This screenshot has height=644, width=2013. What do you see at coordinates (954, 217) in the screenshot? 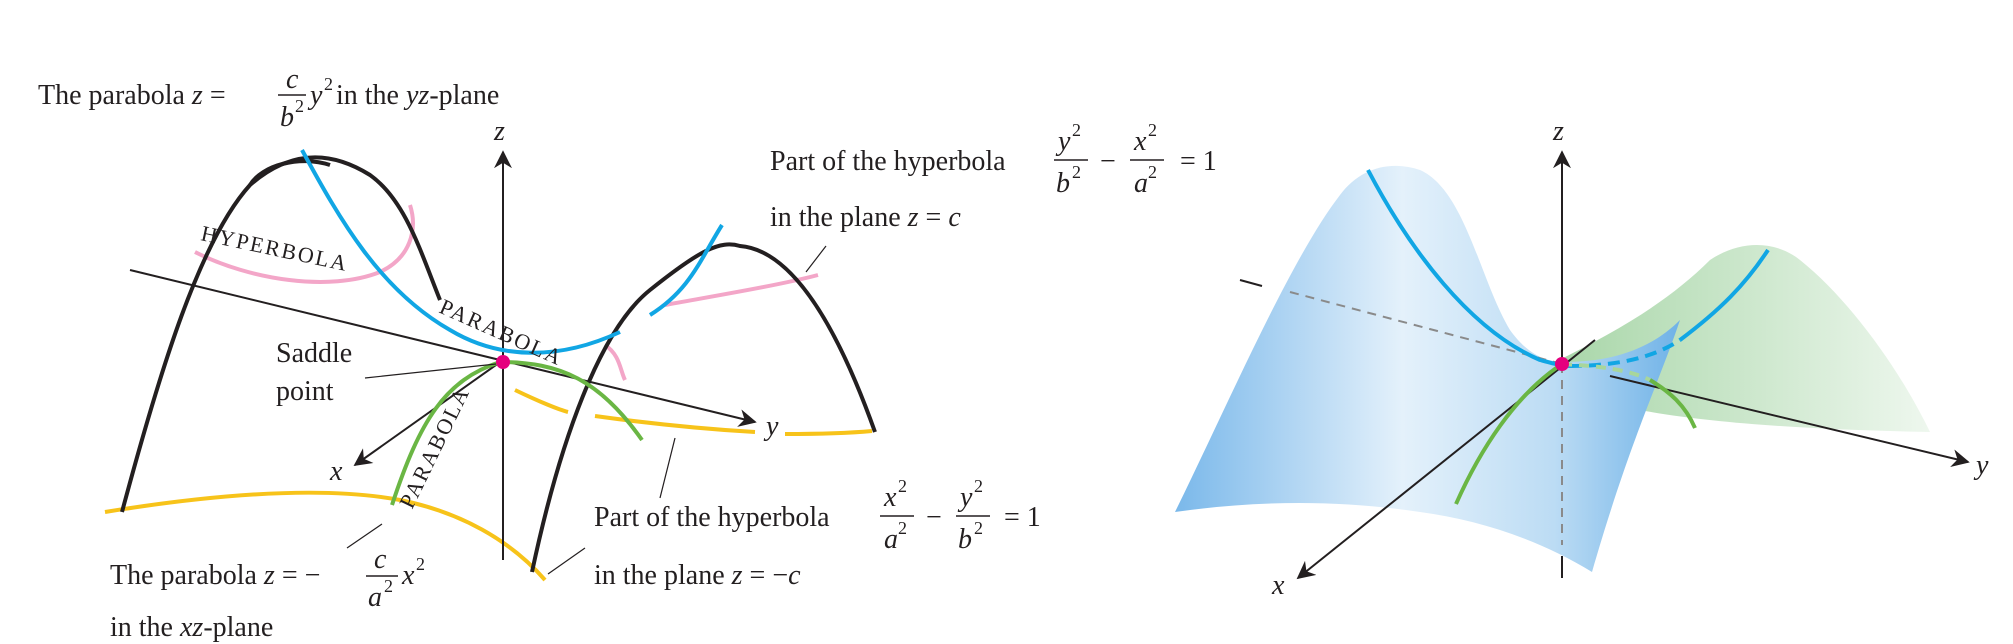
I see `ann-hu-line2-c: c` at bounding box center [954, 217].